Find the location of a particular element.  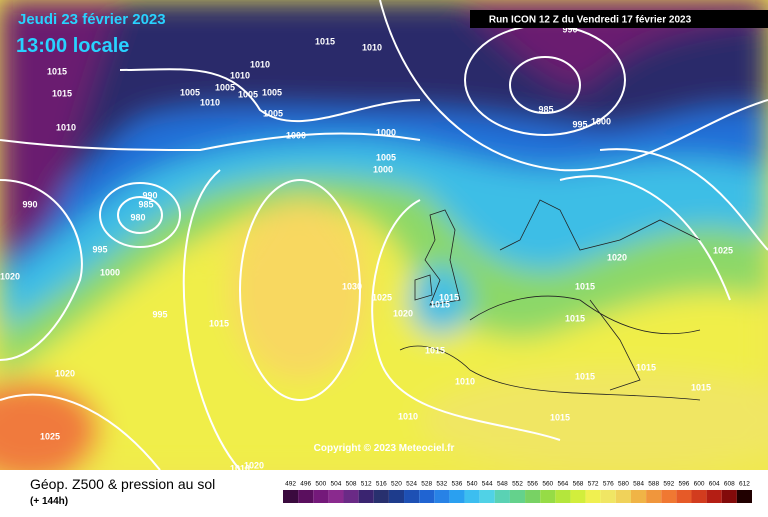

colorbar-label: 520 is located at coordinates (396, 484).